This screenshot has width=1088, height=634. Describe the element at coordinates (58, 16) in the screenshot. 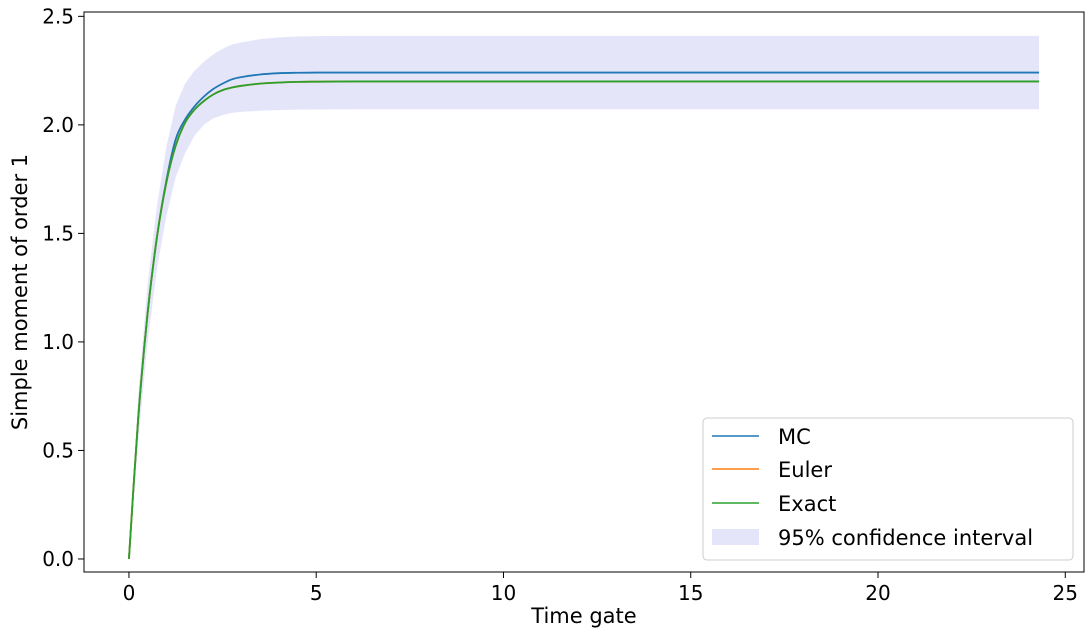

I see `y-tick-label: 2.5` at that location.